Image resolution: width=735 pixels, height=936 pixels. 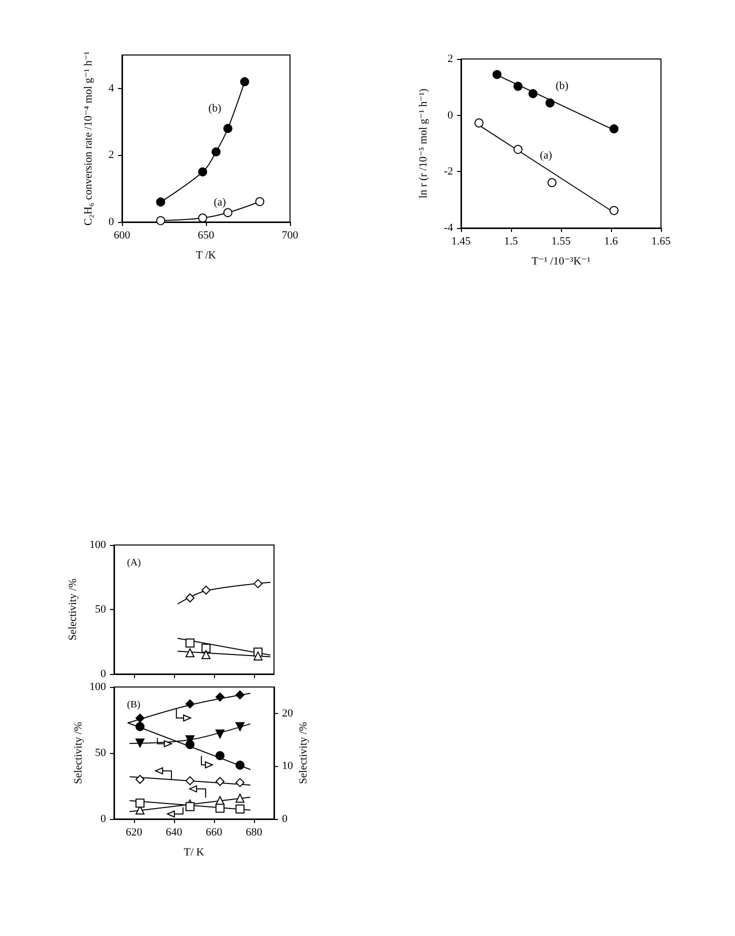 I want to click on x-tick-label: 650, so click(x=206, y=236).